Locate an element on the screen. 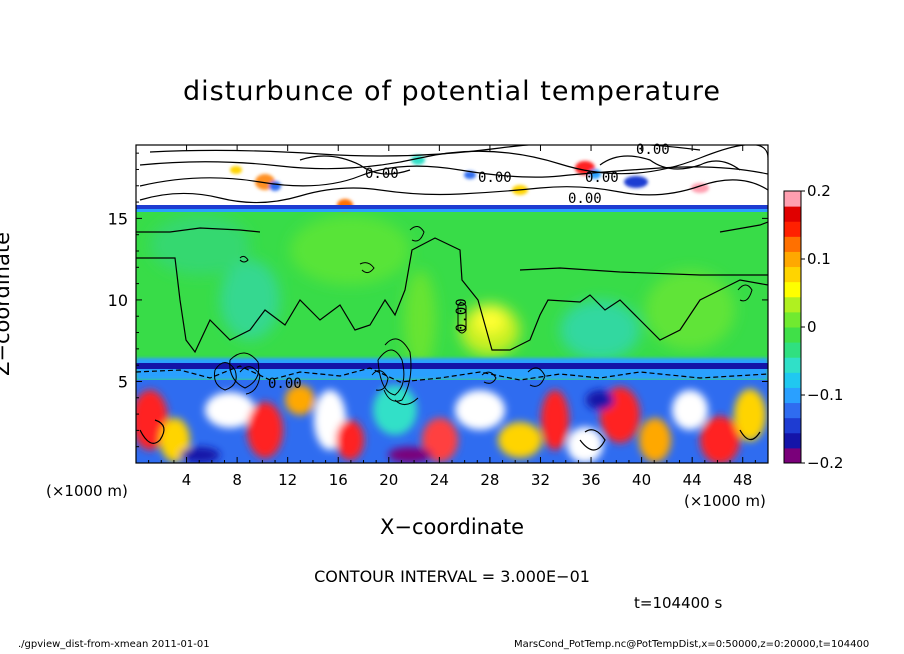 The image size is (904, 654). x-tick-label: 4 is located at coordinates (187, 480).